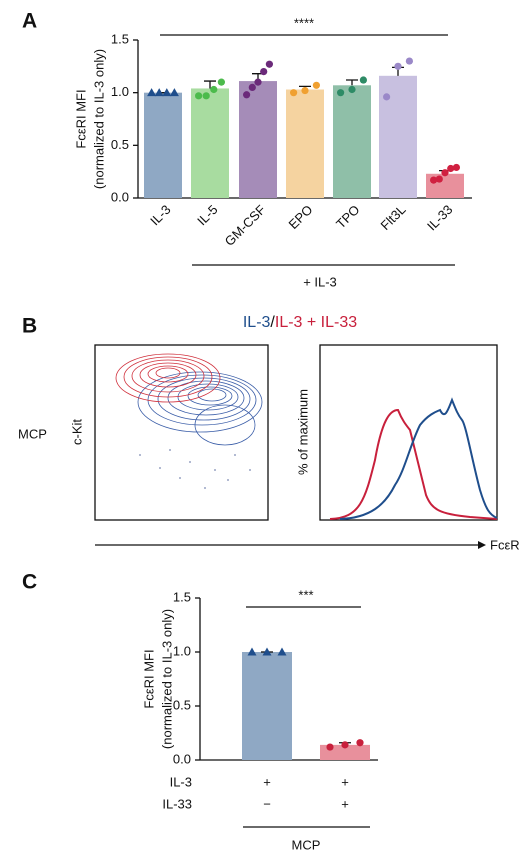 This screenshot has height=857, width=520. Describe the element at coordinates (393, 217) in the screenshot. I see `x-tick-label: Flt3L` at that location.